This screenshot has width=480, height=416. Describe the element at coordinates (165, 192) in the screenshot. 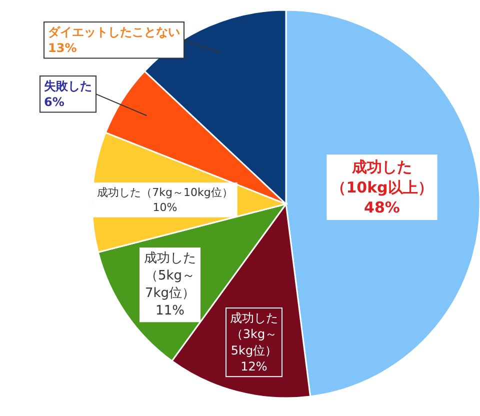

I see `slice-label: 成功した（7kg～10kg位）` at that location.